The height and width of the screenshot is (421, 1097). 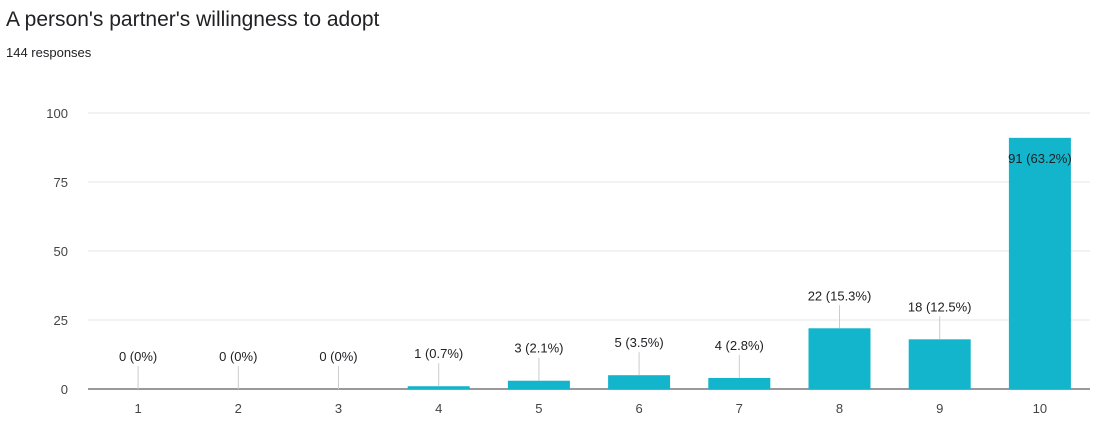 What do you see at coordinates (1040, 408) in the screenshot?
I see `x-tick-label: 10` at bounding box center [1040, 408].